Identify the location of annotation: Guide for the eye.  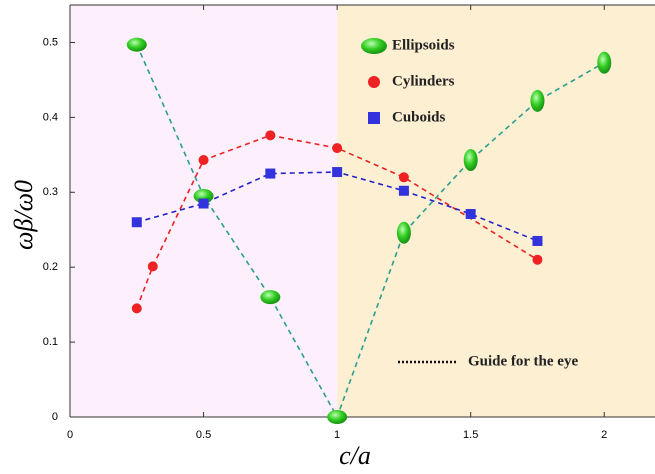
(523, 361).